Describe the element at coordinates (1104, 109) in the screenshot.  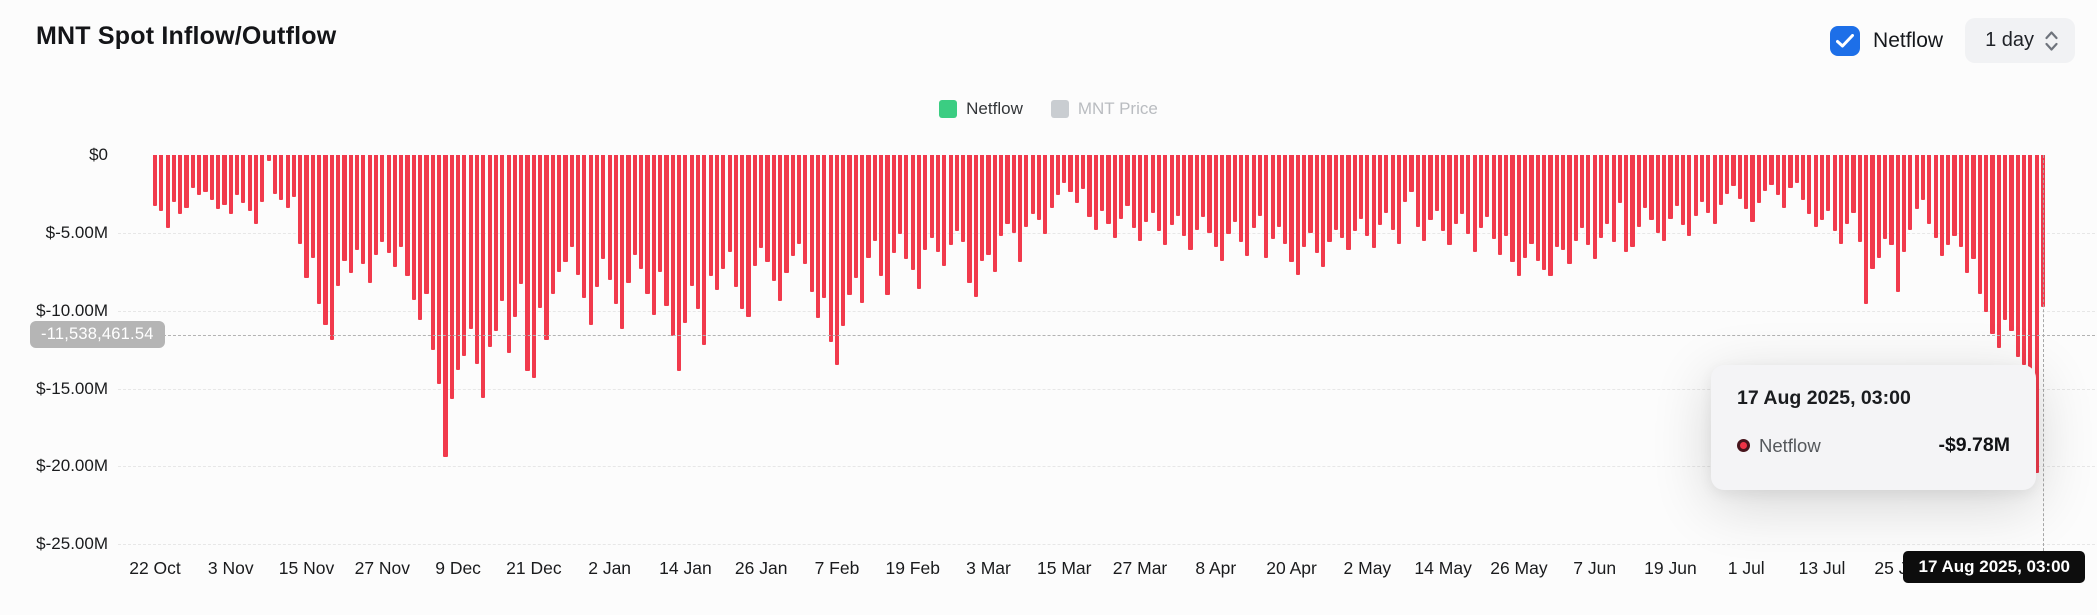
I see `legend-item-mnt-price: MNT Price` at that location.